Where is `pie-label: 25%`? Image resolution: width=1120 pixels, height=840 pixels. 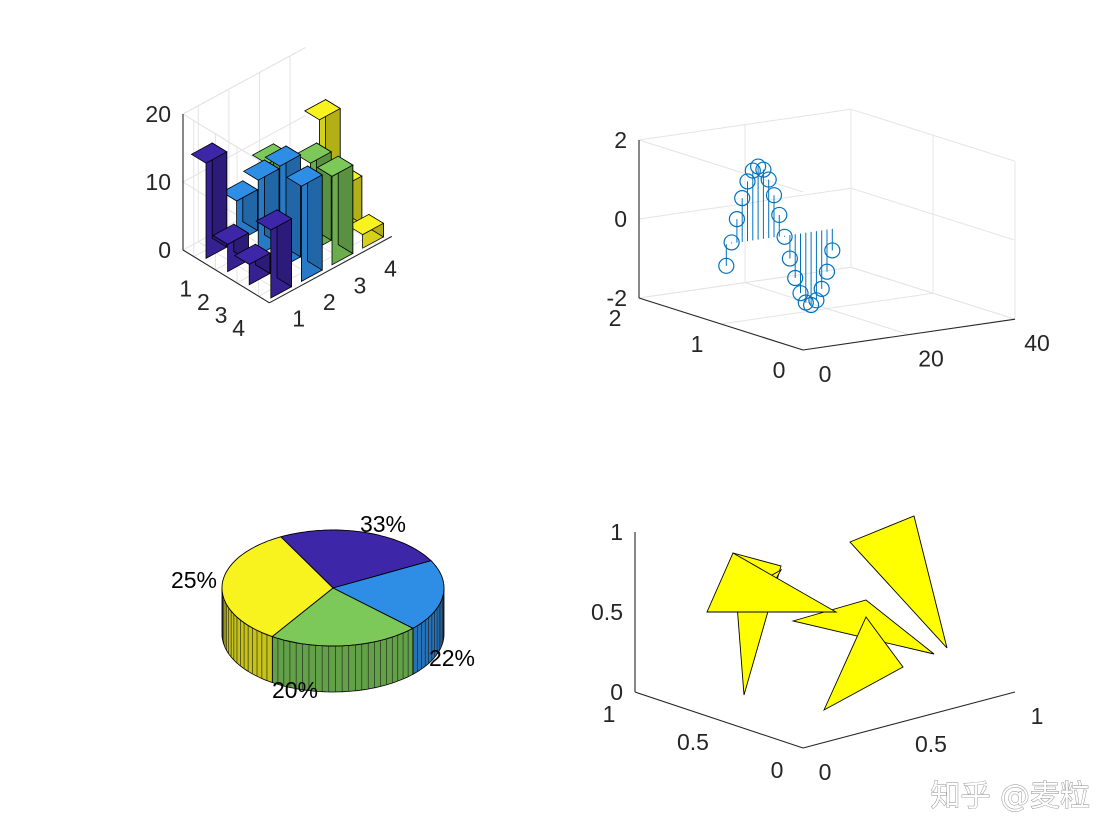 pie-label: 25% is located at coordinates (194, 580).